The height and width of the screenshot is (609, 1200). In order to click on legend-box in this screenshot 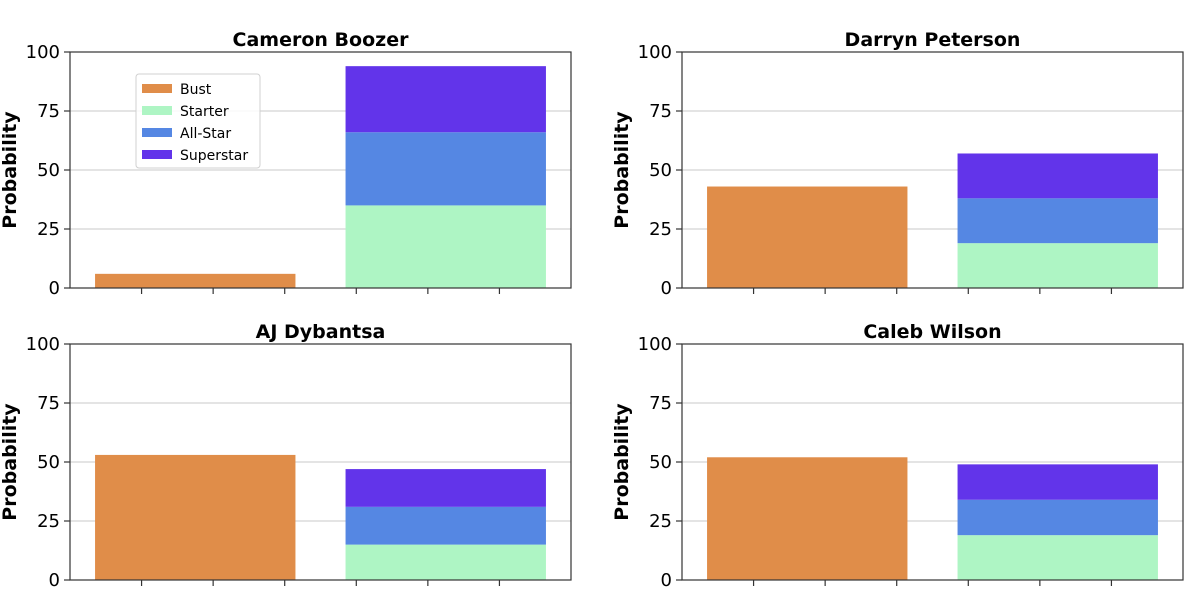, I will do `click(198, 121)`.